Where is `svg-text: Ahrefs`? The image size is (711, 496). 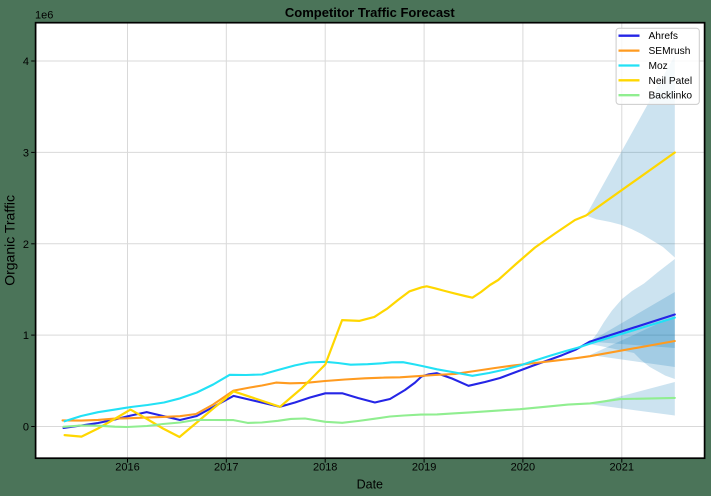
svg-text: Ahrefs is located at coordinates (663, 36).